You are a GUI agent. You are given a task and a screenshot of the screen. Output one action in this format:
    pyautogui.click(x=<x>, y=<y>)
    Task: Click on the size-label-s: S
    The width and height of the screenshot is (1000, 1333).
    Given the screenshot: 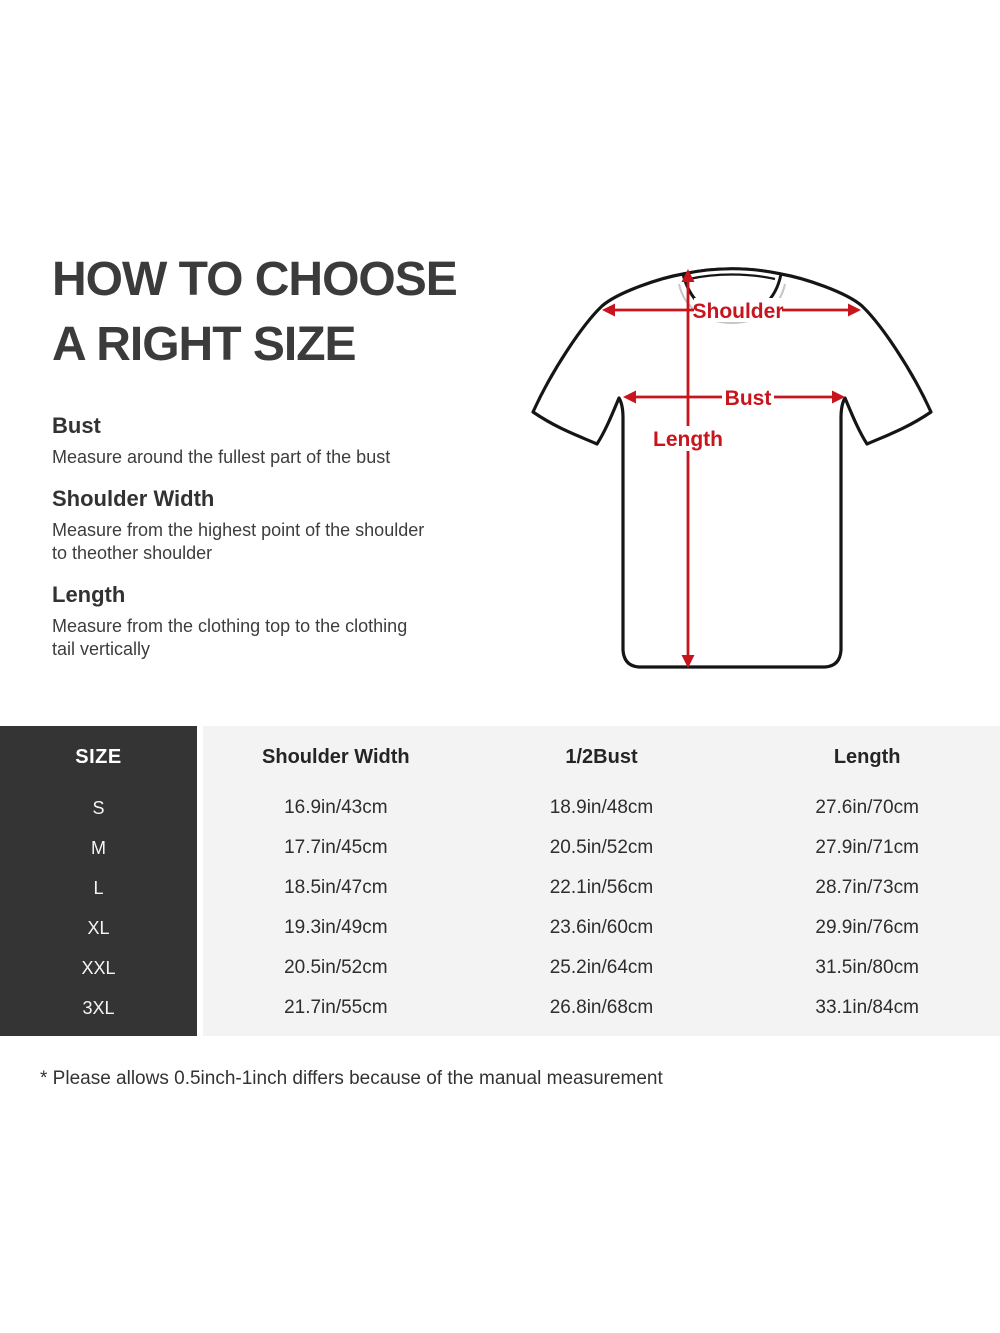 What is the action you would take?
    pyautogui.click(x=98, y=807)
    